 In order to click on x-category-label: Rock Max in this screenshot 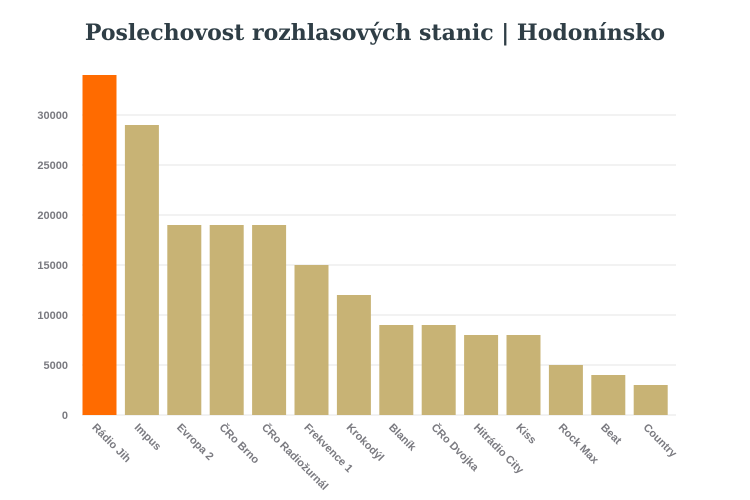, I will do `click(578, 444)`.